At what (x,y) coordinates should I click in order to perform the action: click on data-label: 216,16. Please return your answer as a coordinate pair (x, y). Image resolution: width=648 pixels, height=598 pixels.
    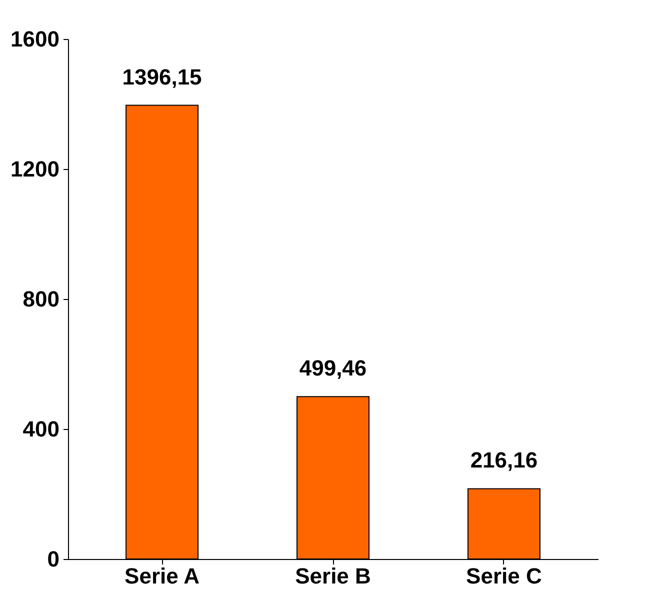
    Looking at the image, I should click on (504, 460).